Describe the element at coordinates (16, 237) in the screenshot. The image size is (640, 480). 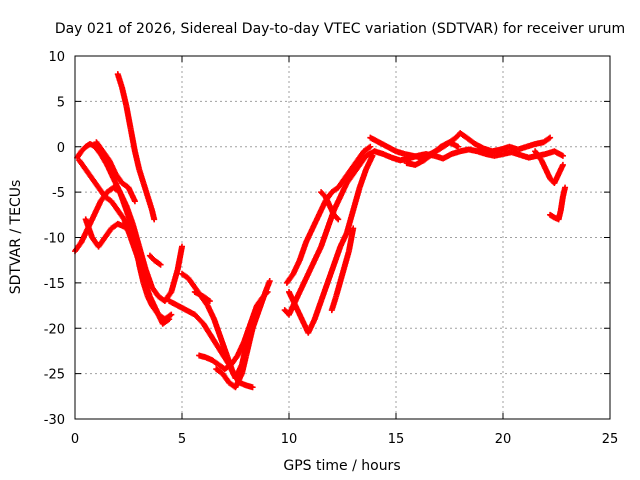
I see `y-axis-label: SDTVAR / TECUs` at that location.